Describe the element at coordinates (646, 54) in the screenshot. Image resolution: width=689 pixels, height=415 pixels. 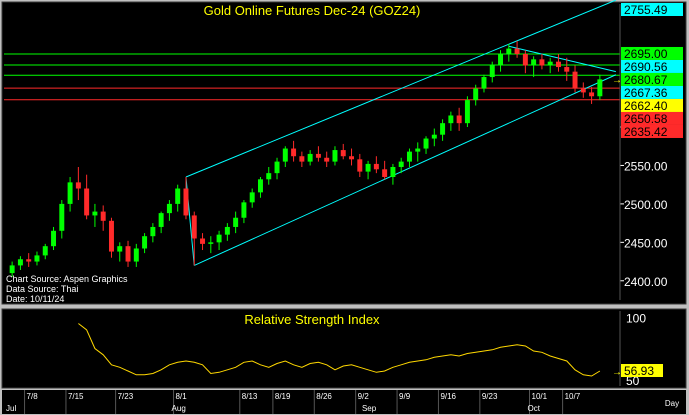
I see `price-level-label: 2695.00` at that location.